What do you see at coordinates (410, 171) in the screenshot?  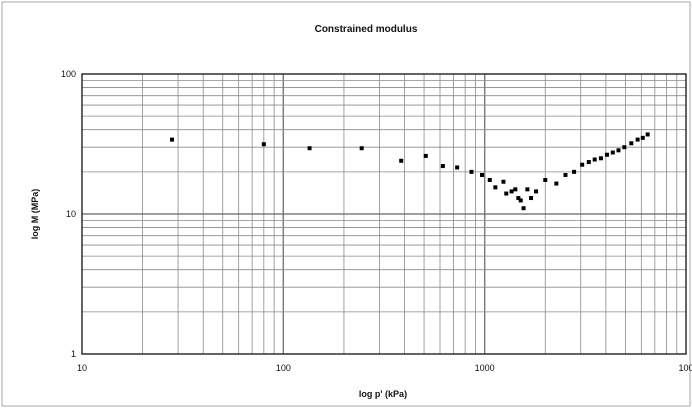 I see `data-points` at bounding box center [410, 171].